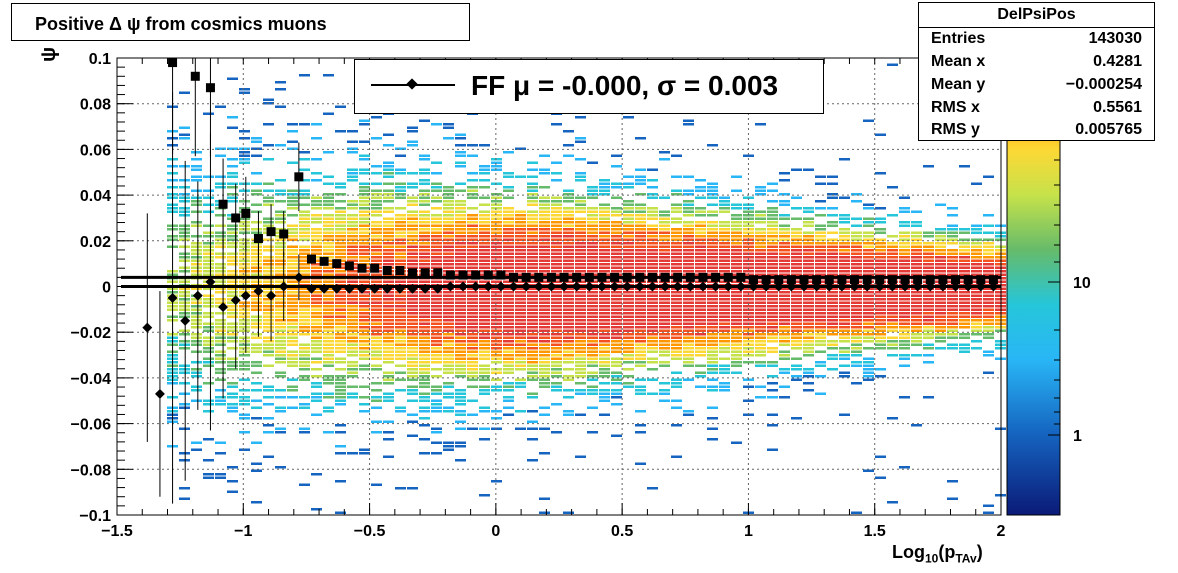 The height and width of the screenshot is (573, 1178). What do you see at coordinates (95, 150) in the screenshot?
I see `y-tick-label: 0.06` at bounding box center [95, 150].